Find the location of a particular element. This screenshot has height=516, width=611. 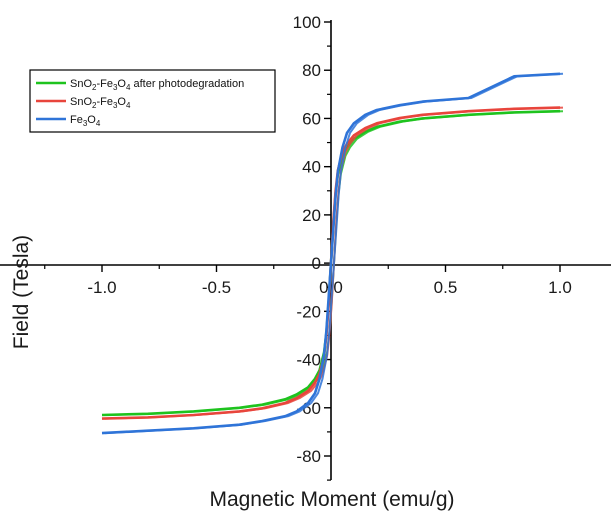

y-tick-label: 100 is located at coordinates (307, 22).